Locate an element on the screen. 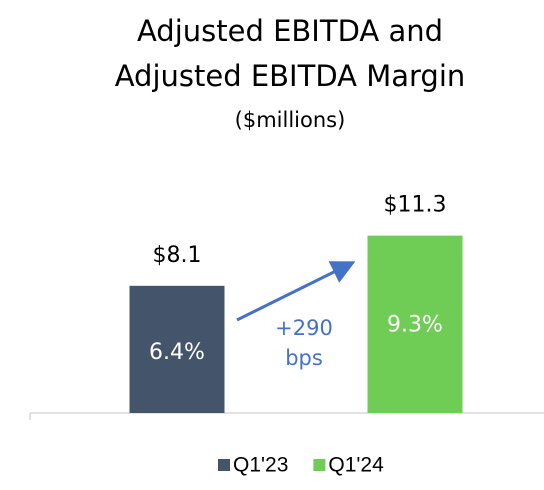 Image resolution: width=544 pixels, height=490 pixels. value-label: $11.3 is located at coordinates (415, 205).